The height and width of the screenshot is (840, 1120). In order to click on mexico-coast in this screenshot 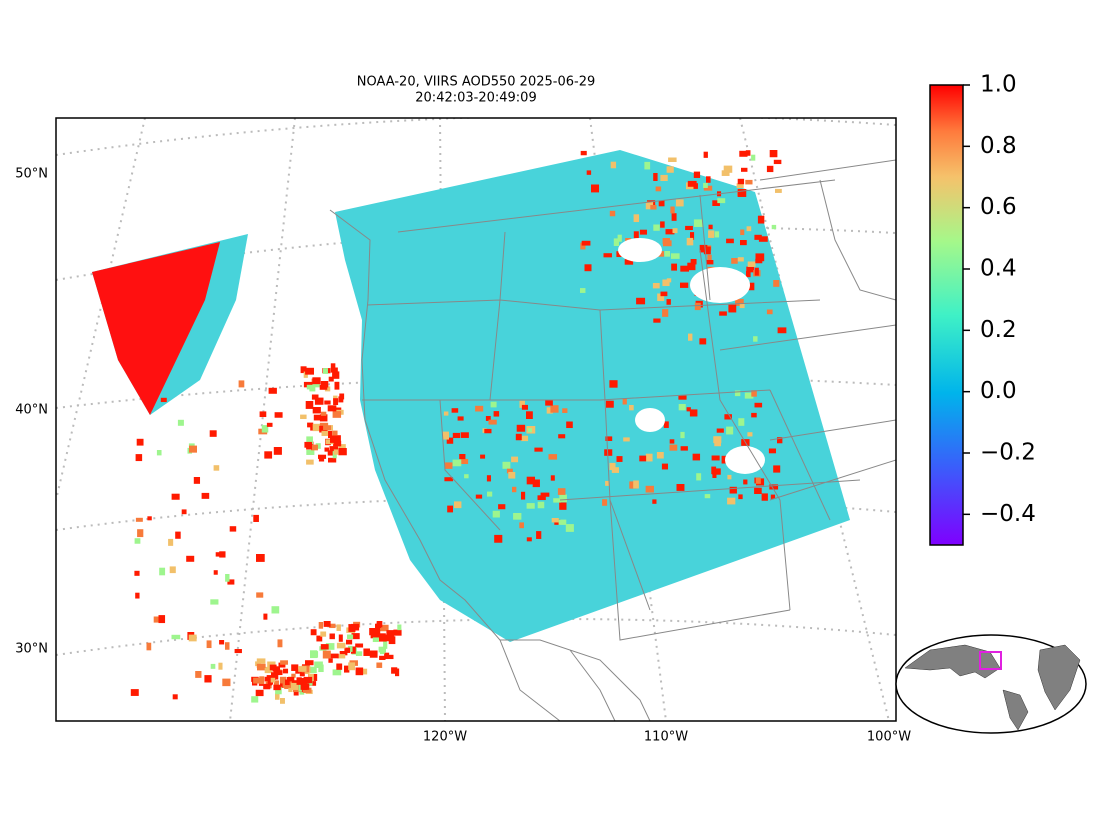, I will do `click(575, 680)`.